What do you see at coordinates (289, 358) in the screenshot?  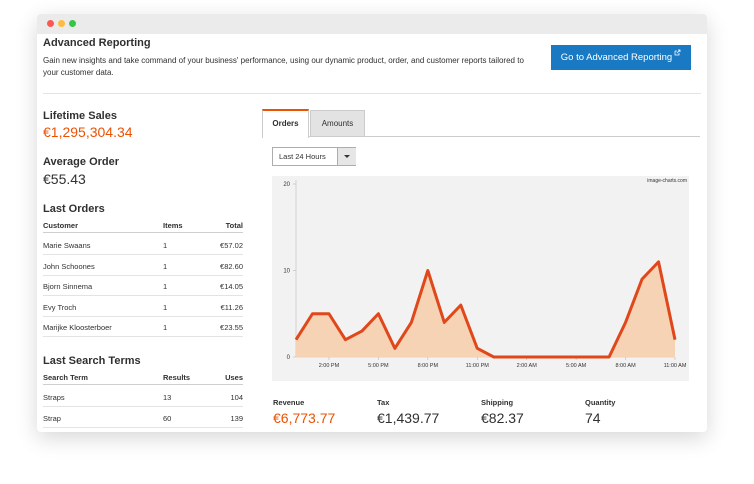 I see `y-tick-label: 0` at bounding box center [289, 358].